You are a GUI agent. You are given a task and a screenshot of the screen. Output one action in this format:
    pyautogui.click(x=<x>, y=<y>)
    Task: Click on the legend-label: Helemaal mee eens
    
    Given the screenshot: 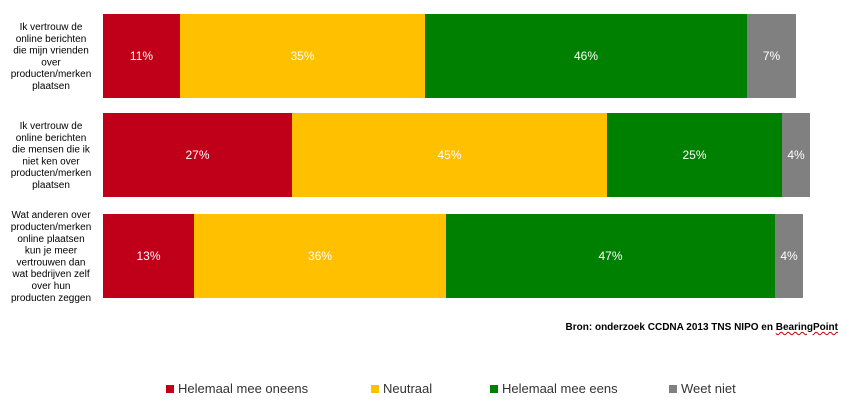 What is the action you would take?
    pyautogui.click(x=560, y=388)
    